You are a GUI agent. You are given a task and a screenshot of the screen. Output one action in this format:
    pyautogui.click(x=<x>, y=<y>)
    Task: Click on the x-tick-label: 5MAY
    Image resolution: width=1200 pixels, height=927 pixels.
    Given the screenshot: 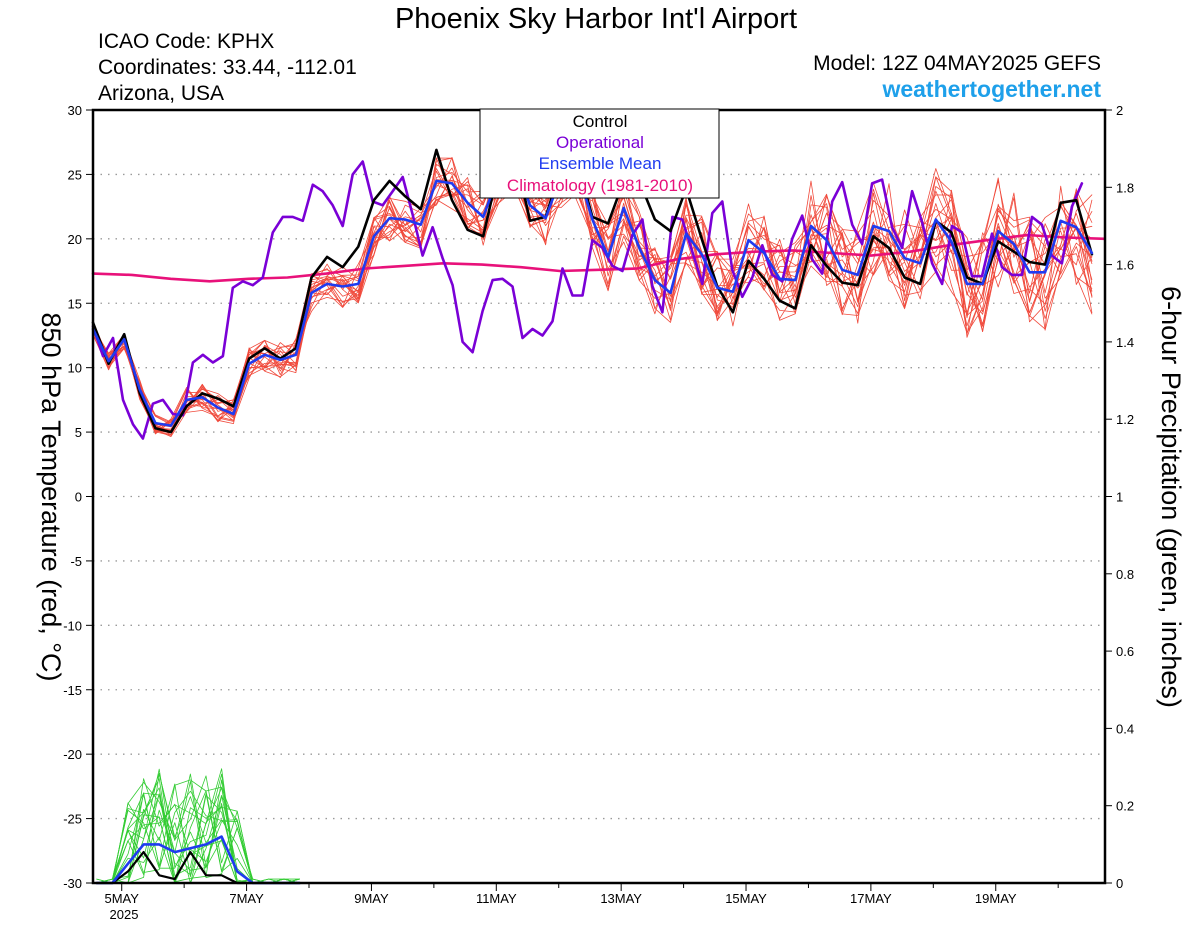 What is the action you would take?
    pyautogui.click(x=121, y=898)
    